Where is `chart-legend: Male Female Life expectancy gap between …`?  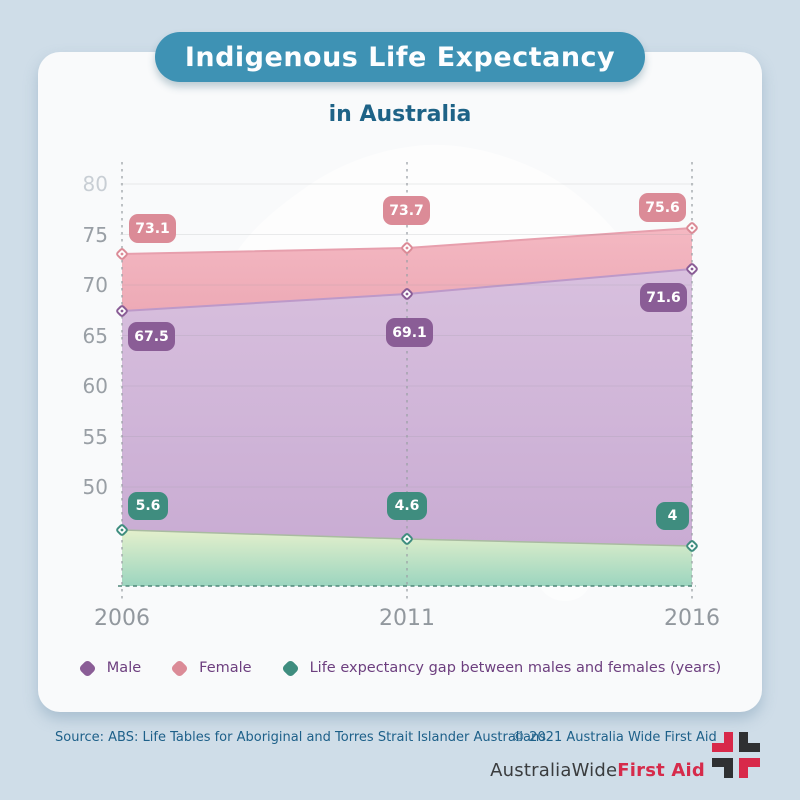 chart-legend: Male Female Life expectancy gap between … is located at coordinates (400, 668).